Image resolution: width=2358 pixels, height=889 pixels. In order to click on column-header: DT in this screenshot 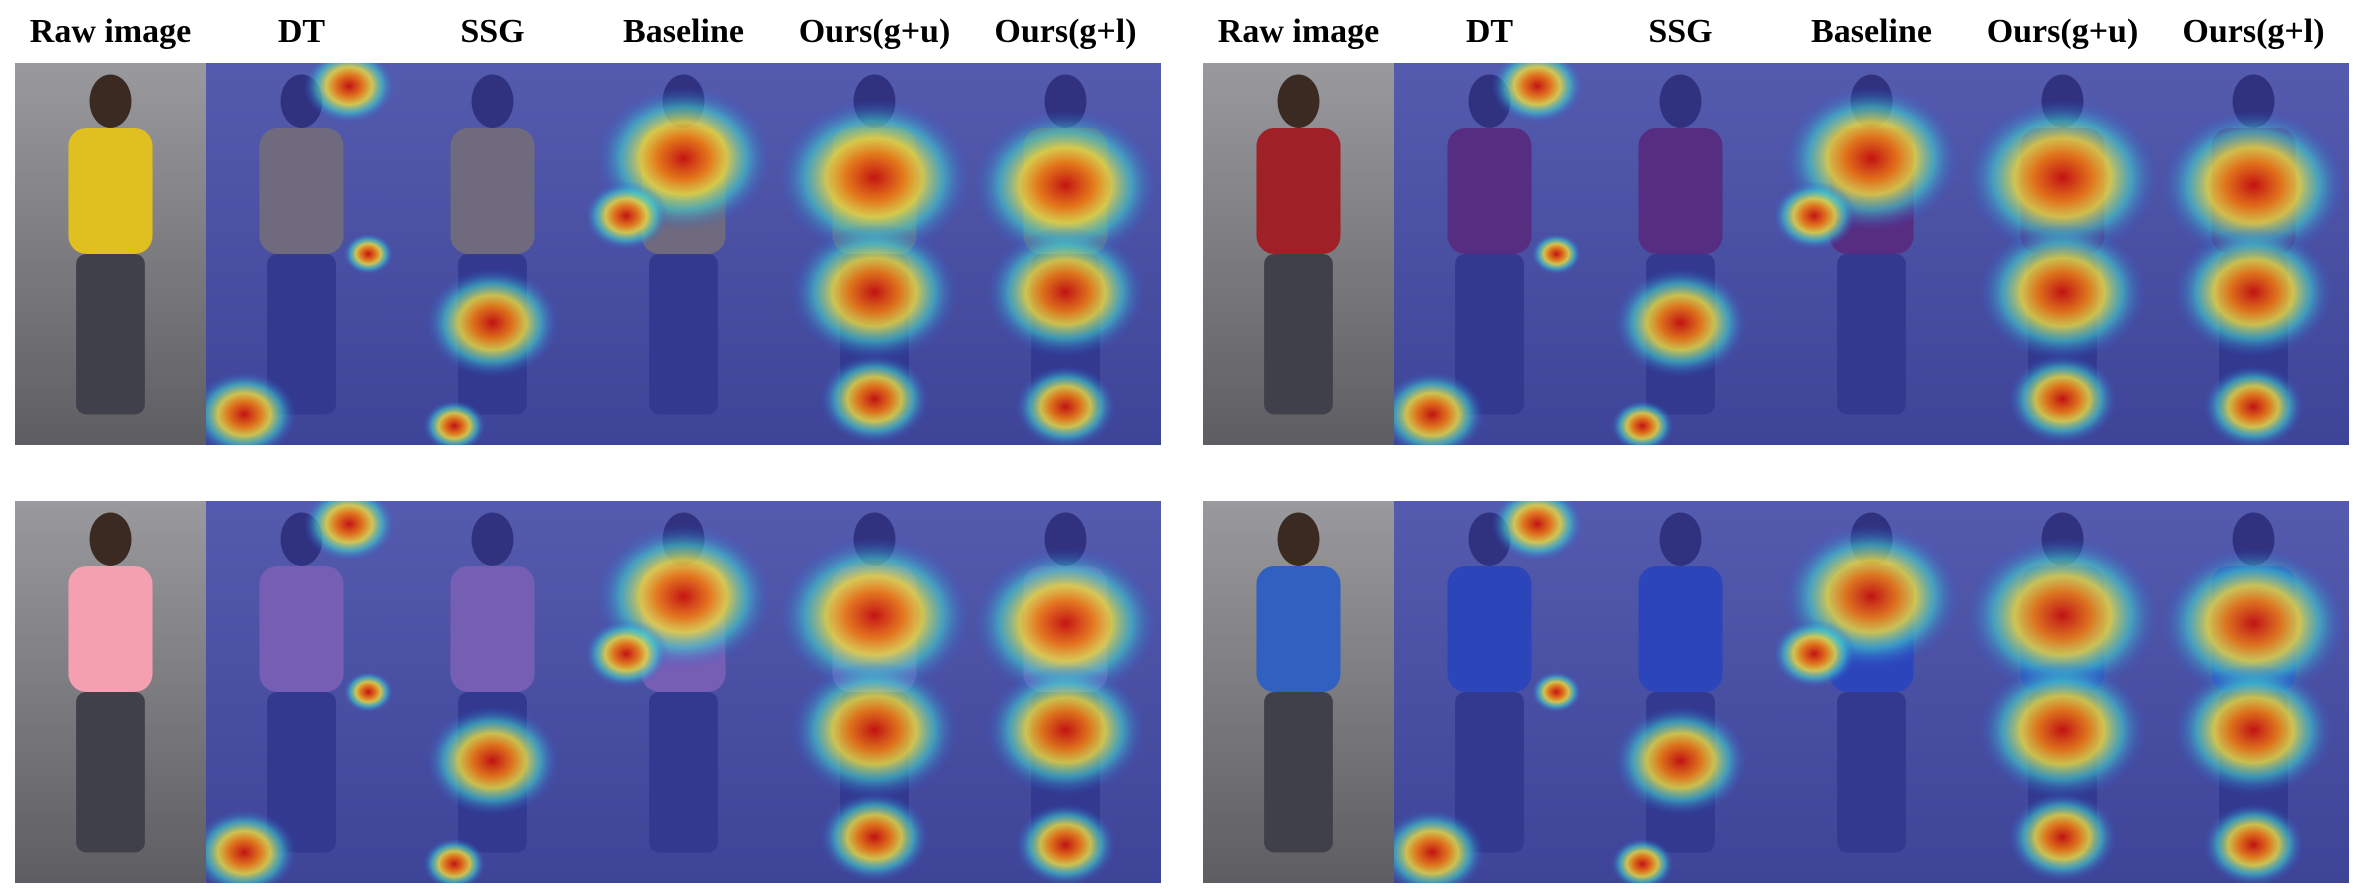, I will do `click(302, 31)`.